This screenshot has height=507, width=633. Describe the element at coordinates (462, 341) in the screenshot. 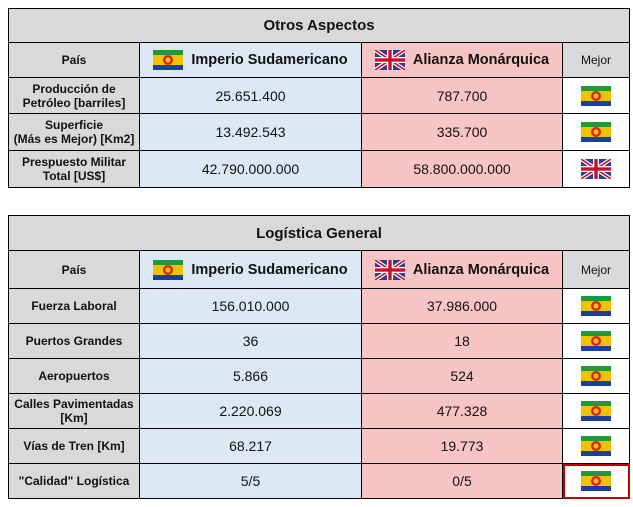

I see `value-alianza: 18` at that location.